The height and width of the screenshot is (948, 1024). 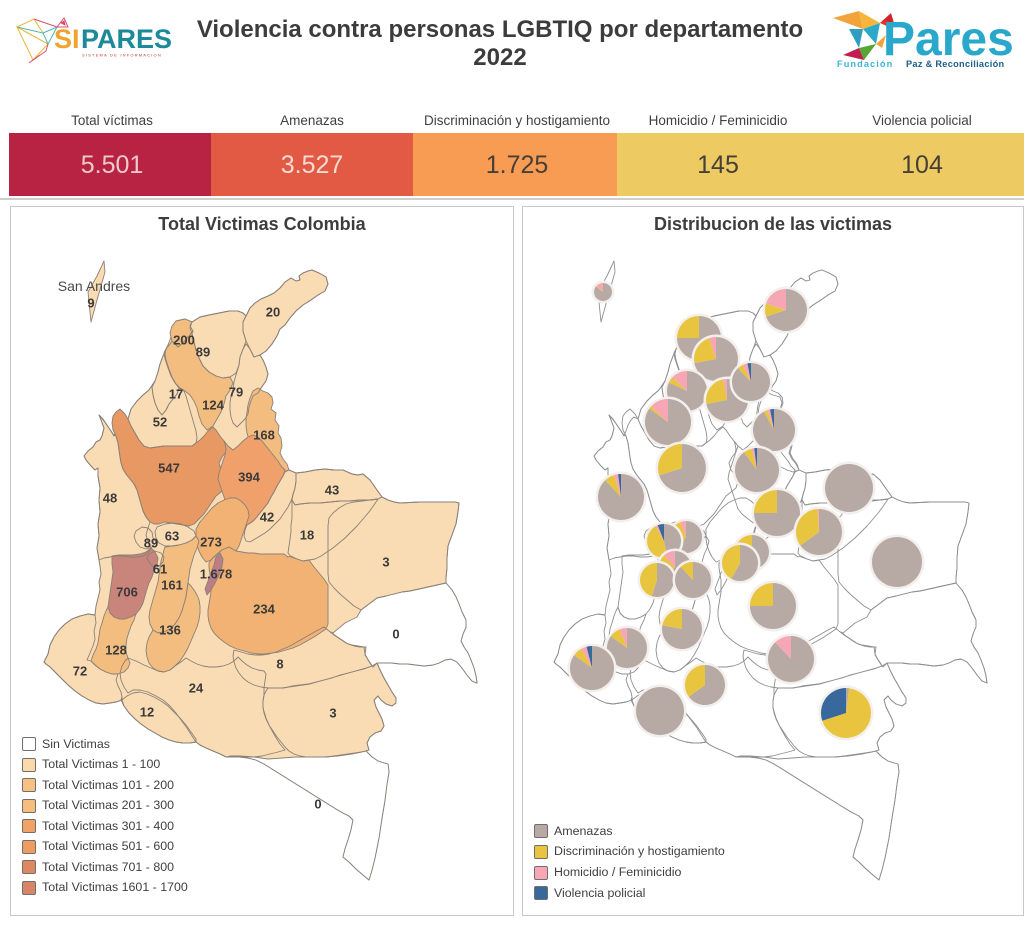 I want to click on svg-text: 547, so click(x=169, y=468).